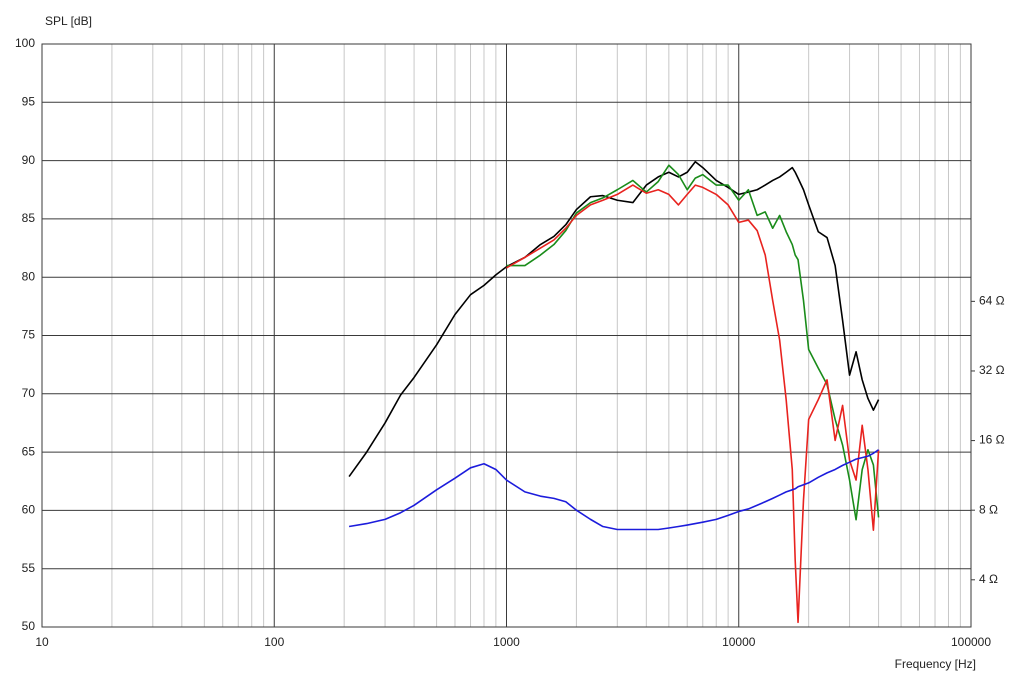 The height and width of the screenshot is (691, 1024). What do you see at coordinates (29, 335) in the screenshot?
I see `y-tick-label: 75` at bounding box center [29, 335].